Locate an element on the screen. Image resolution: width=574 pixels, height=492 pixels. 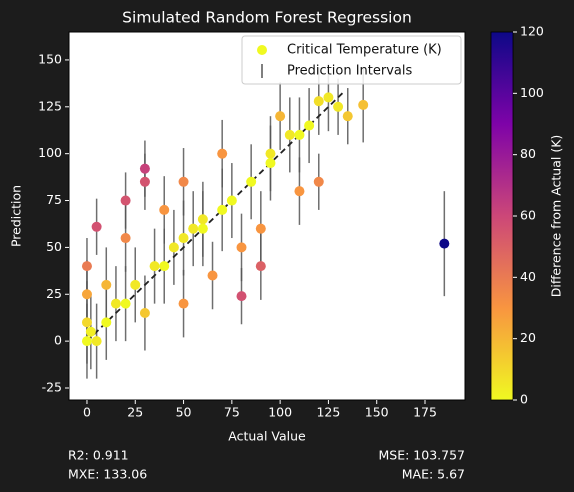
x-tick-label: 0 is located at coordinates (87, 412).